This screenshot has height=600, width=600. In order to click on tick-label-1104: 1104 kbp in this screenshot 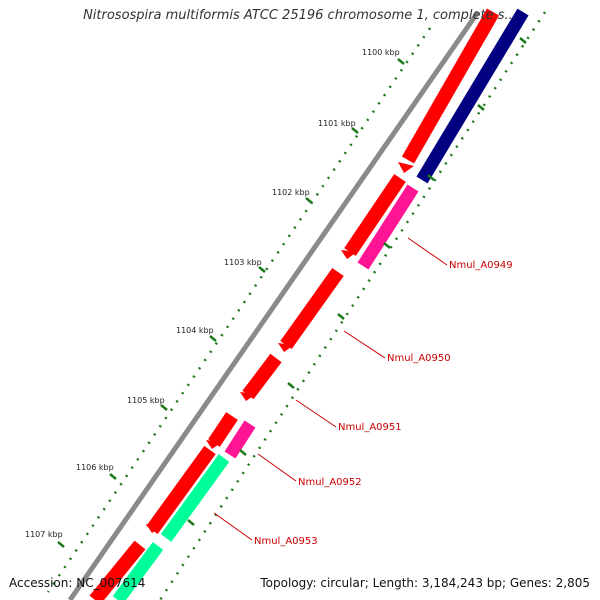, I will do `click(195, 330)`.